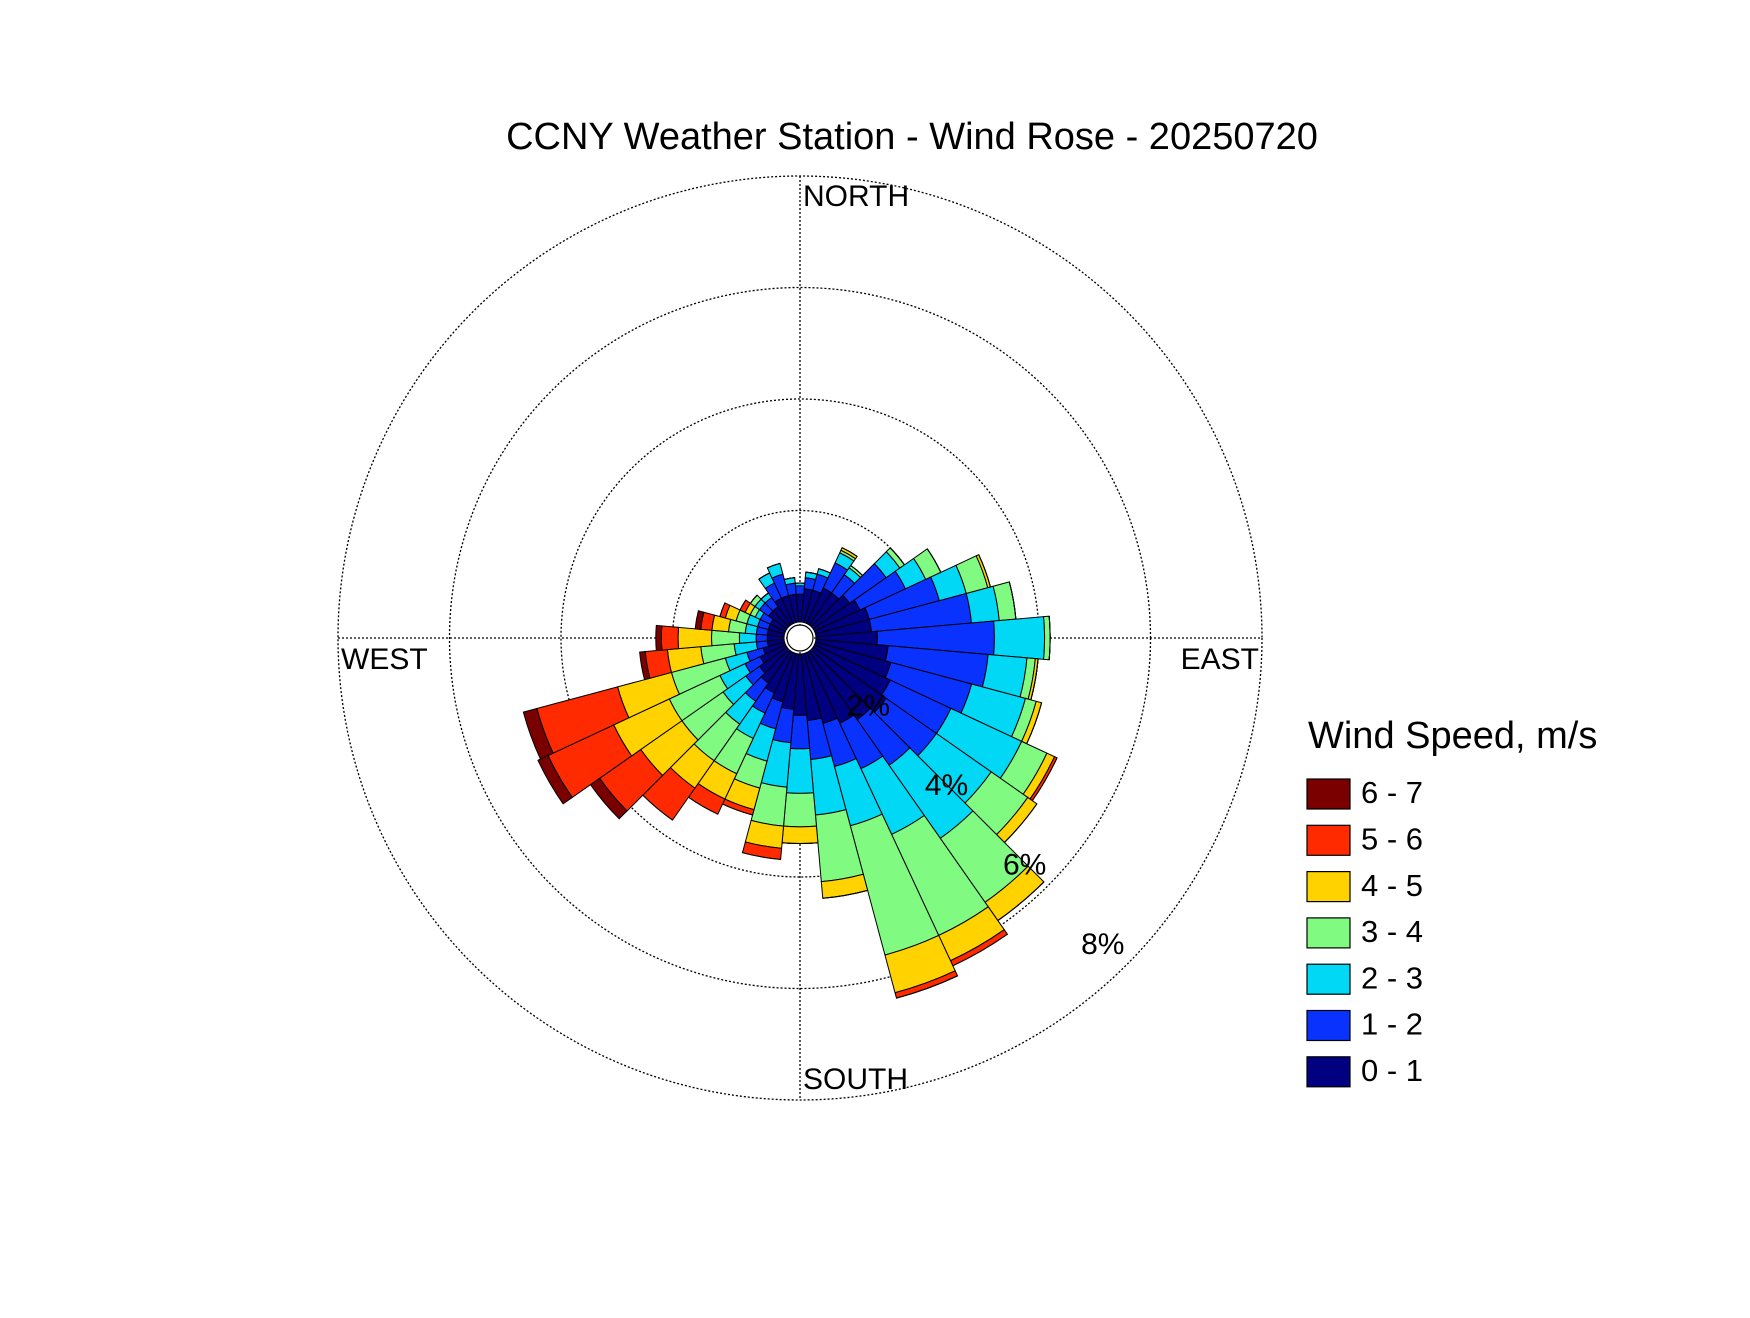  Describe the element at coordinates (856, 196) in the screenshot. I see `direction-label: NORTH` at that location.